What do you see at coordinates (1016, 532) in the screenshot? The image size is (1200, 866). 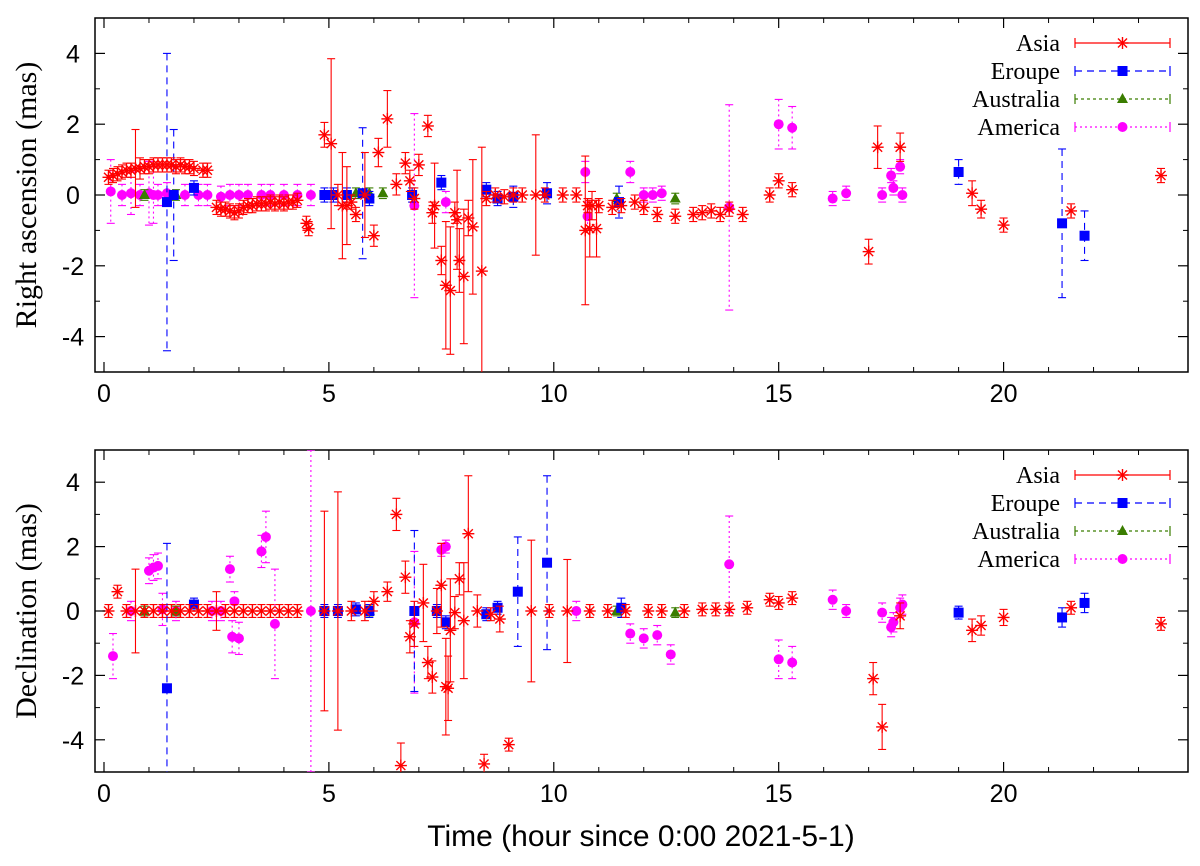 I see `legend-label-australia: Australia` at bounding box center [1016, 532].